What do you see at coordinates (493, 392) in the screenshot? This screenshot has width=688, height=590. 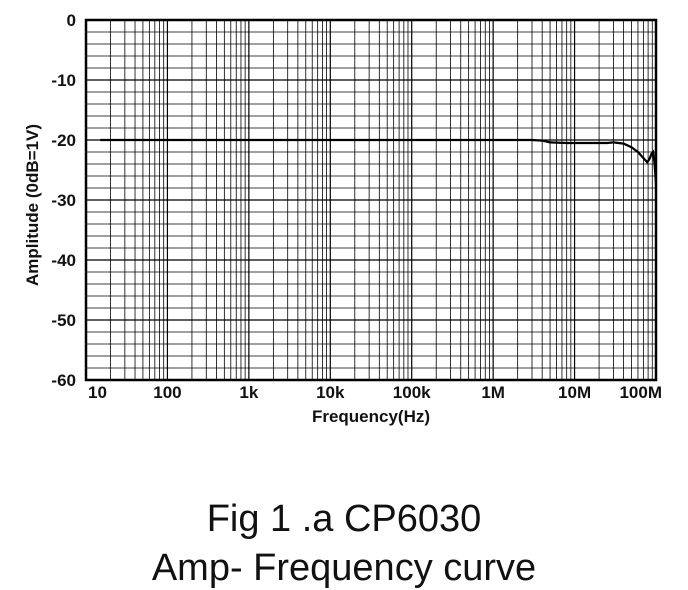 I see `x-tick-label: 1M` at bounding box center [493, 392].